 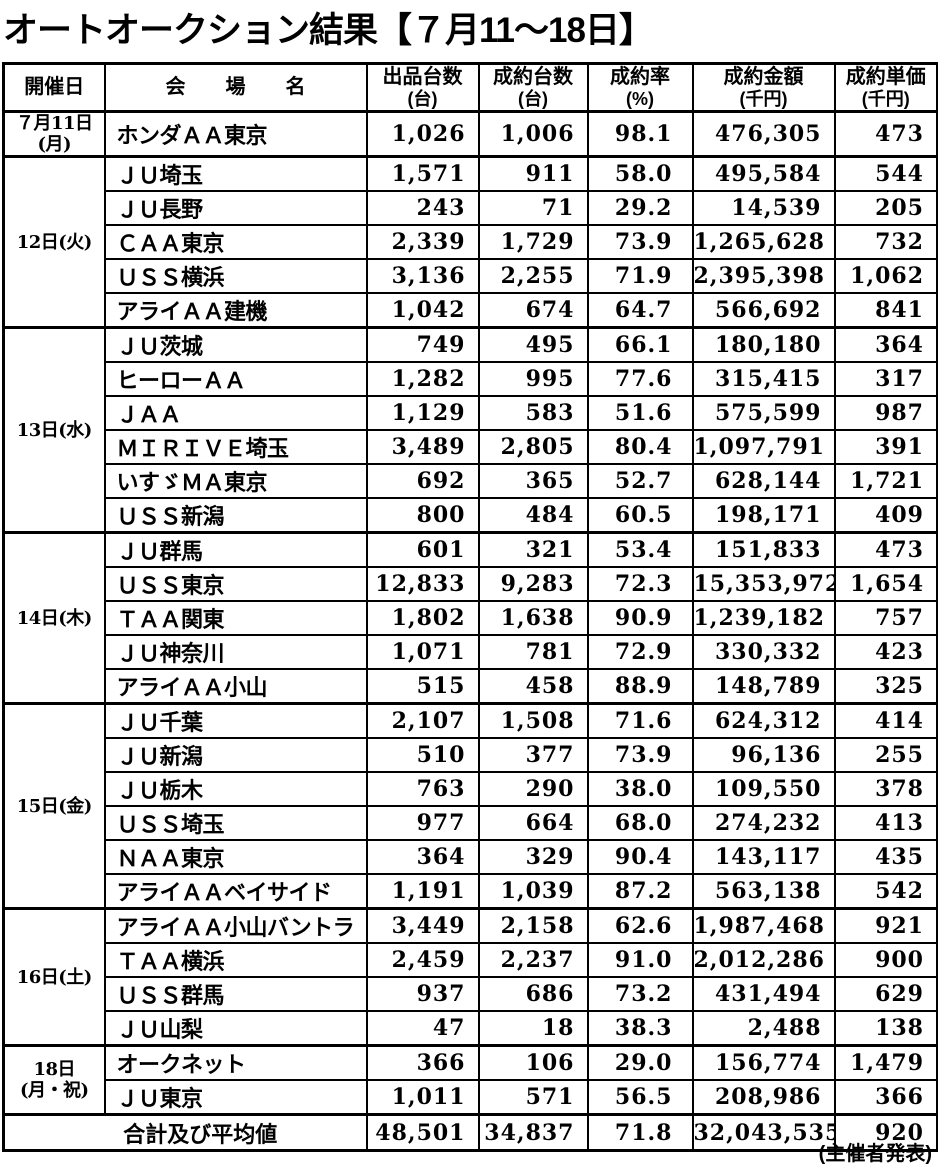 I want to click on venue-cell: ＵＳＳ新潟, so click(x=235, y=515).